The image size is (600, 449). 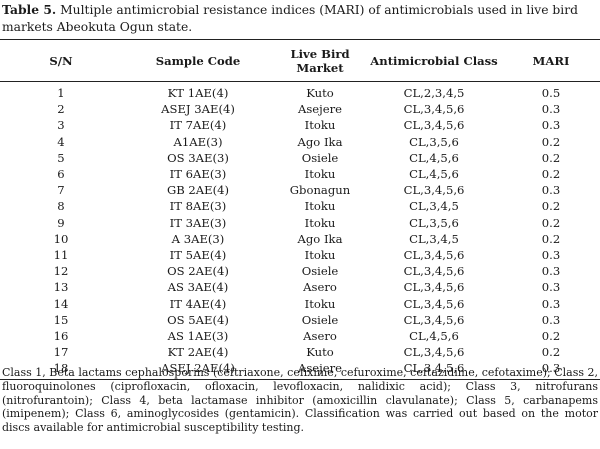 What do you see at coordinates (320, 60) in the screenshot?
I see `header-live-bird-market: Live Bird Market` at bounding box center [320, 60].